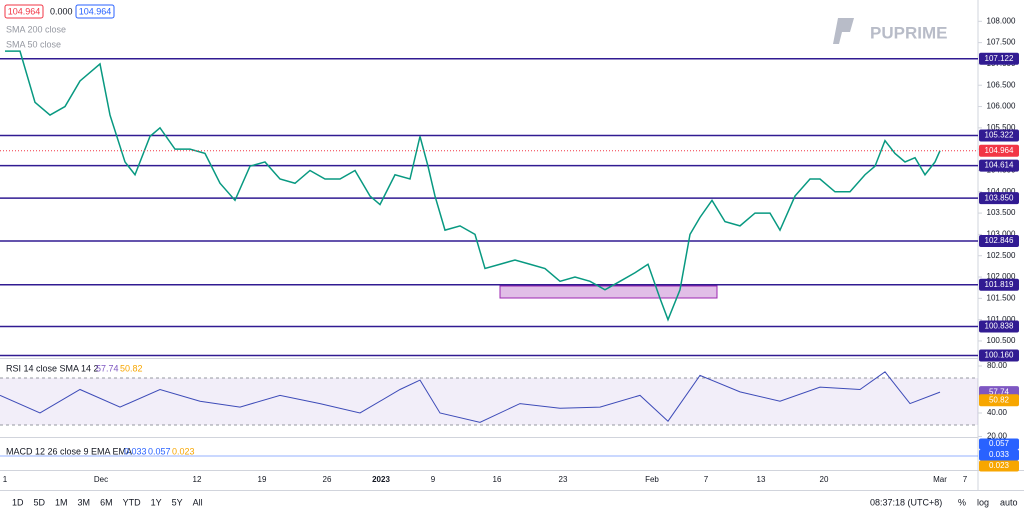 Image resolution: width=1024 pixels, height=516 pixels. Describe the element at coordinates (983, 502) in the screenshot. I see `scale-button: log` at that location.